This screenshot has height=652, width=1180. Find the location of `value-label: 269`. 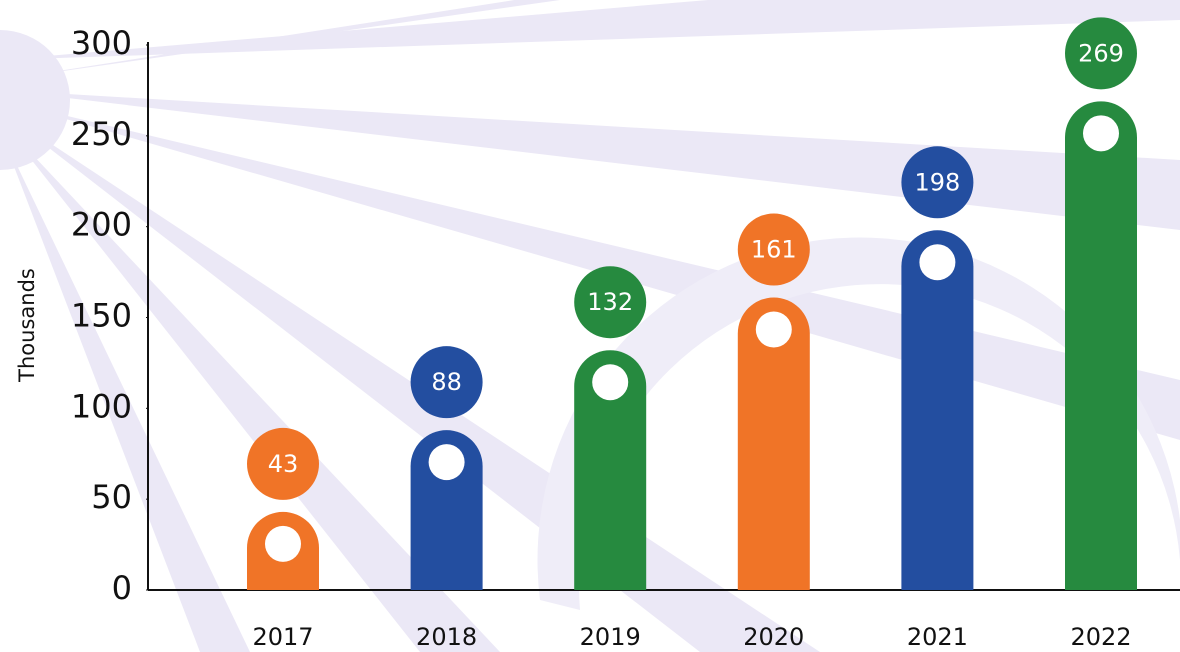

value-label: 269 is located at coordinates (1101, 53).